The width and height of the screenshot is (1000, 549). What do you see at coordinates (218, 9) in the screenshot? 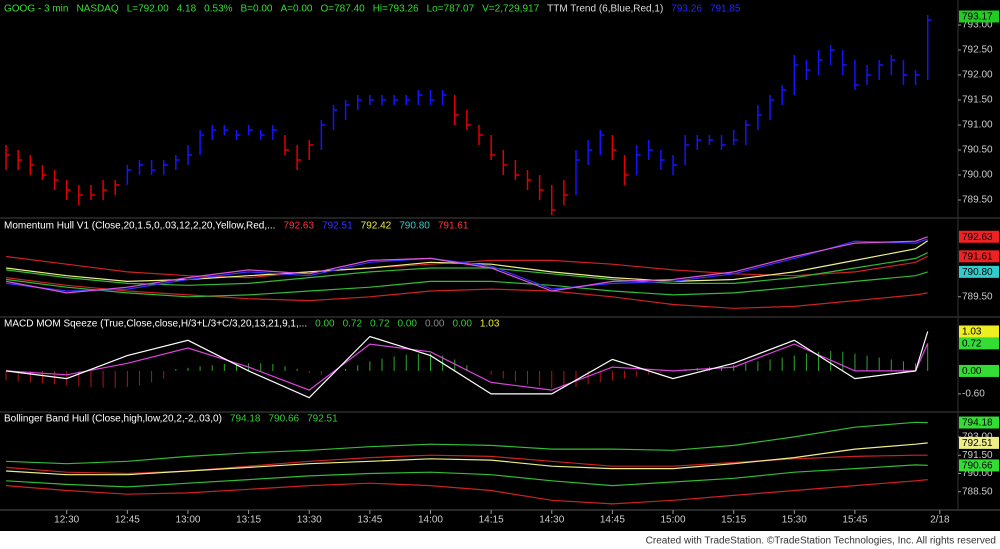
I see `legend-item: 0.53%` at bounding box center [218, 9].